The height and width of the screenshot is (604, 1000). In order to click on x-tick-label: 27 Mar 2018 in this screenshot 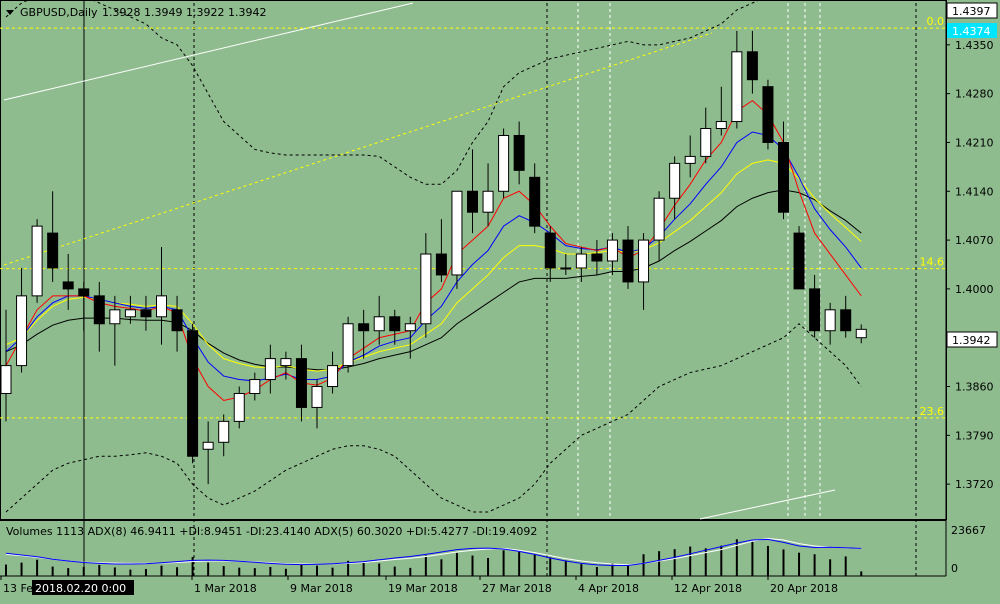, I will do `click(517, 588)`.